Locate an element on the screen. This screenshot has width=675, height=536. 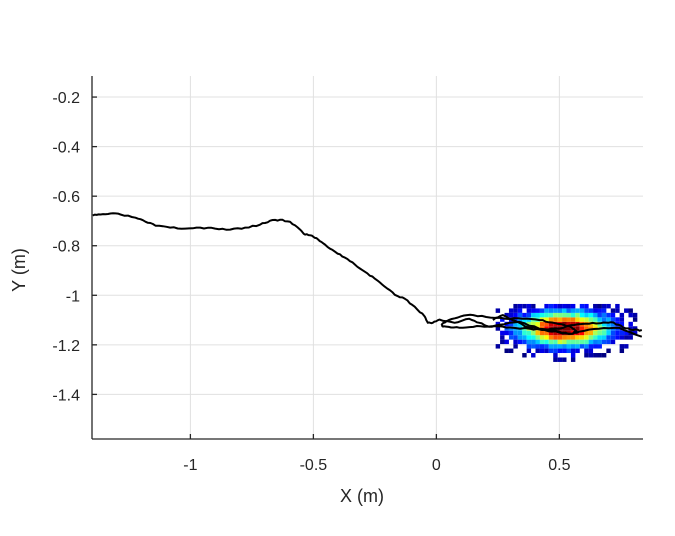
y-tick-label: -1.2 is located at coordinates (66, 346).